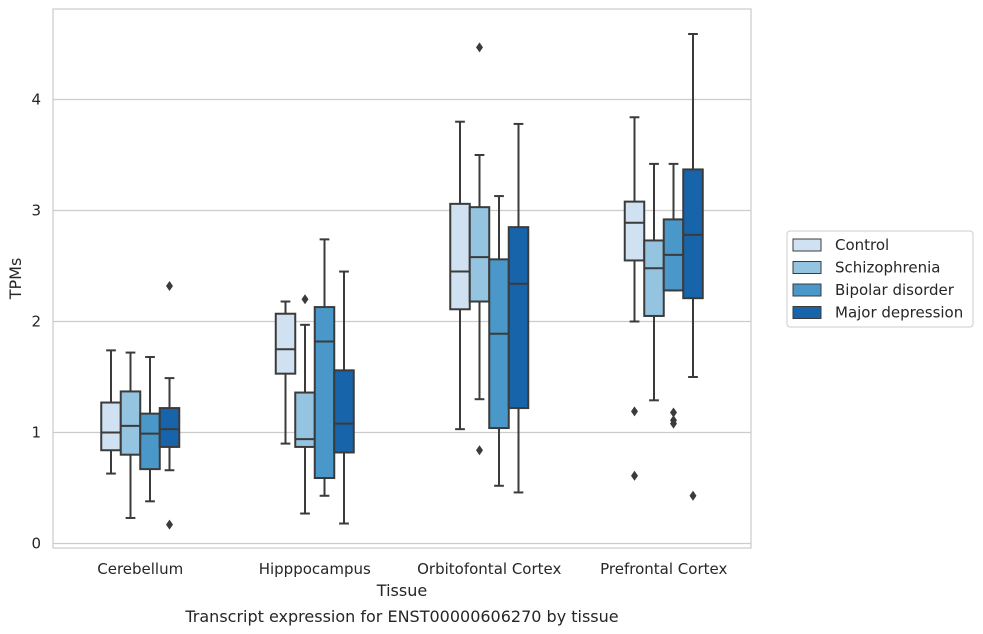 The image size is (983, 634). Describe the element at coordinates (899, 313) in the screenshot. I see `legend-label: Major depression` at that location.